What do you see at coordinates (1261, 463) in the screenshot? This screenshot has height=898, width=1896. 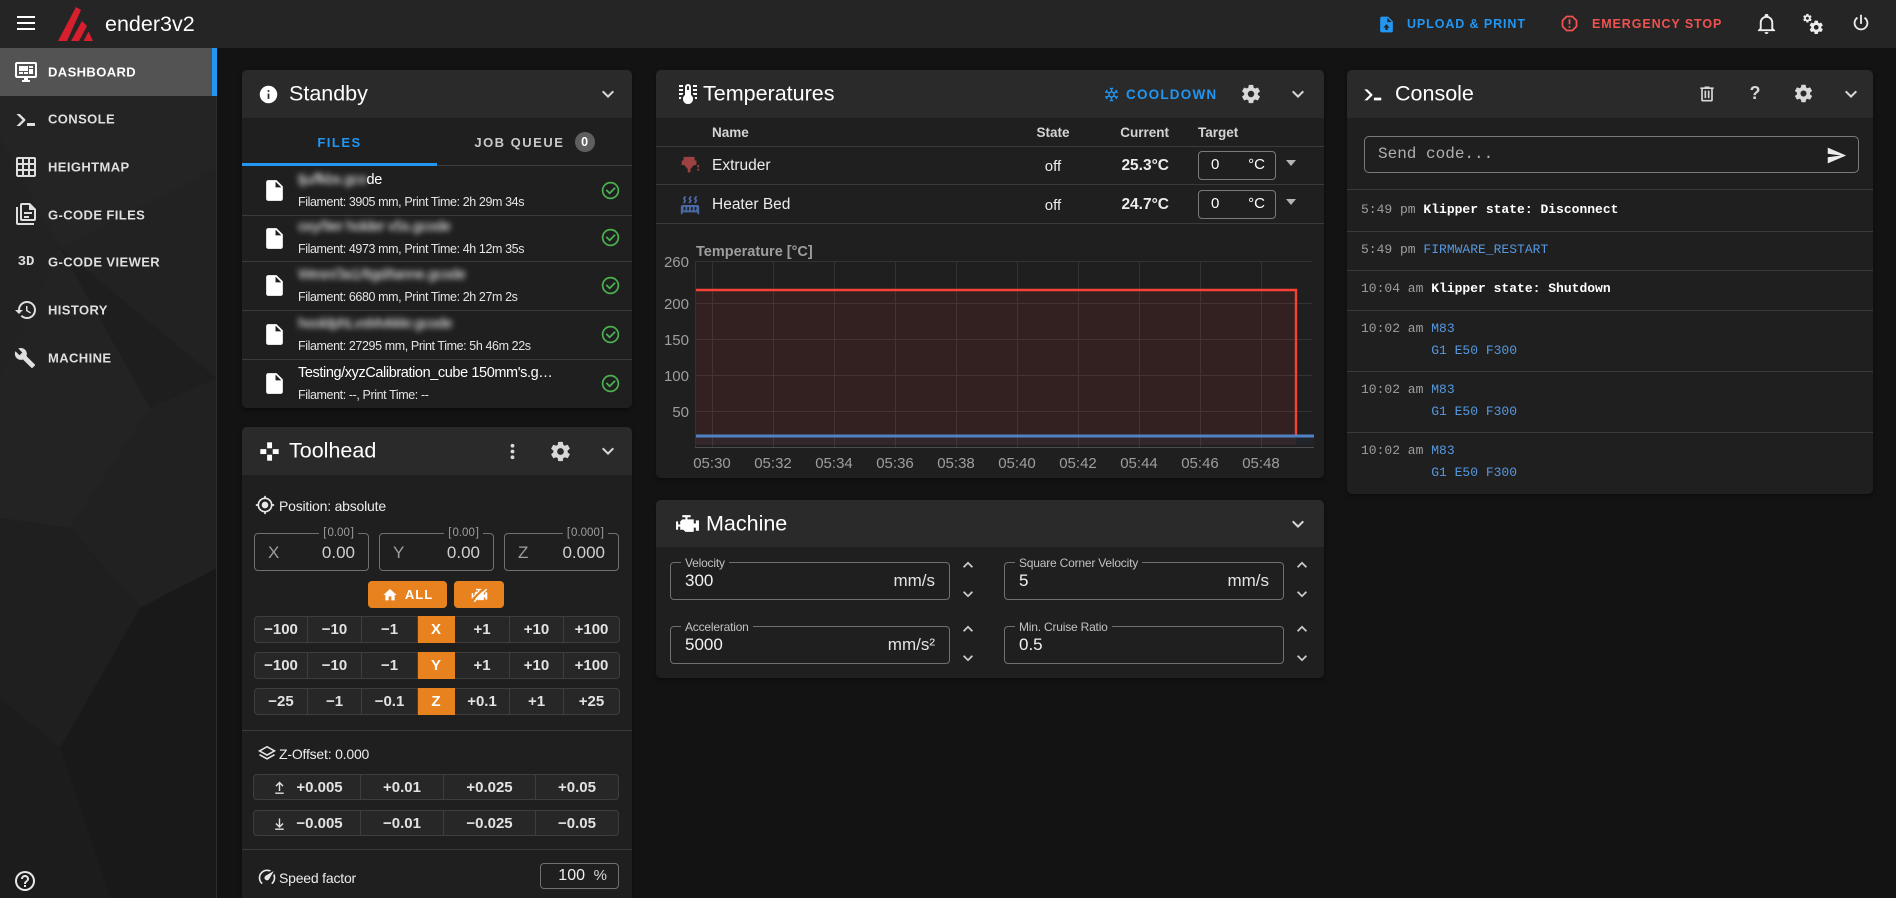 I see `svg-text: 05:48` at bounding box center [1261, 463].